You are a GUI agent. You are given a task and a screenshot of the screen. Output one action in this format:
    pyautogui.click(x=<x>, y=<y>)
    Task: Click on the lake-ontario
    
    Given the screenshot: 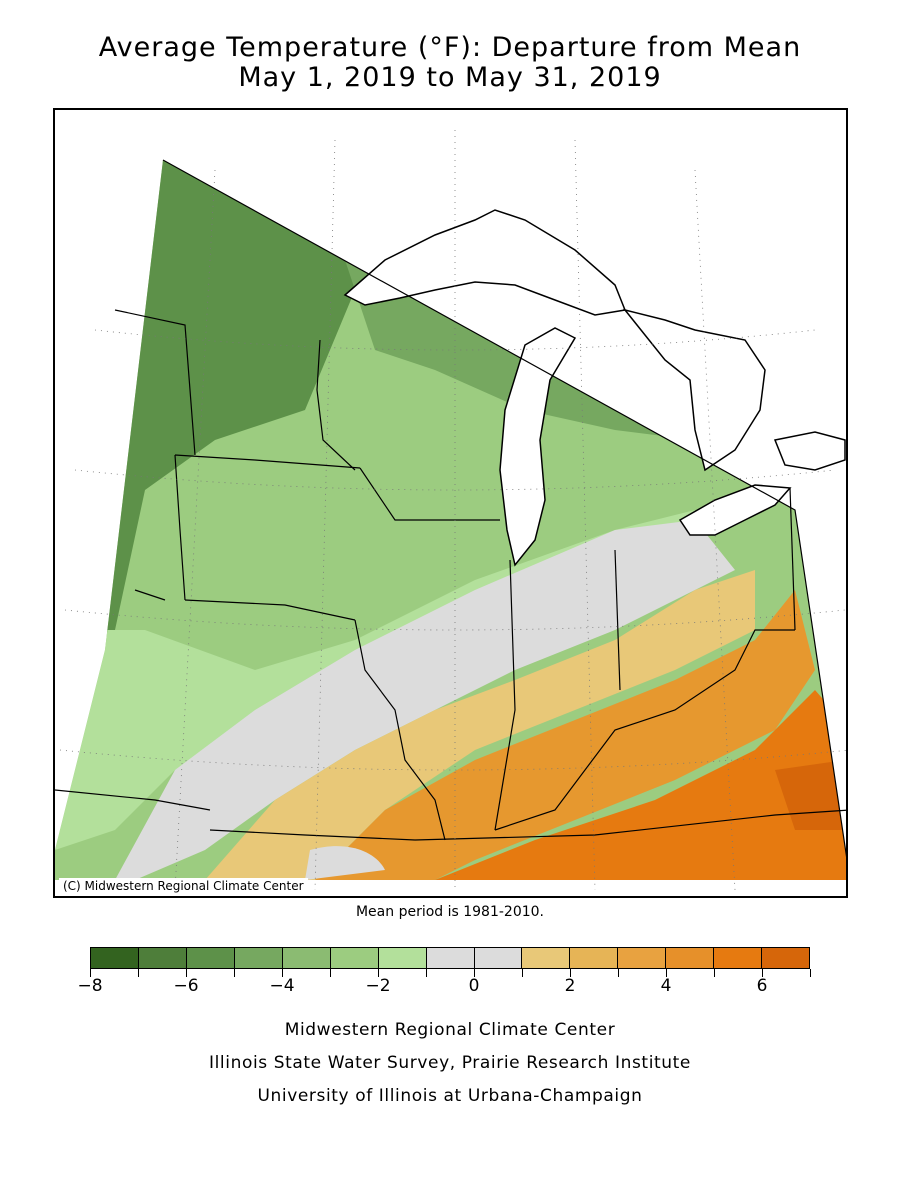 What is the action you would take?
    pyautogui.click(x=809, y=451)
    